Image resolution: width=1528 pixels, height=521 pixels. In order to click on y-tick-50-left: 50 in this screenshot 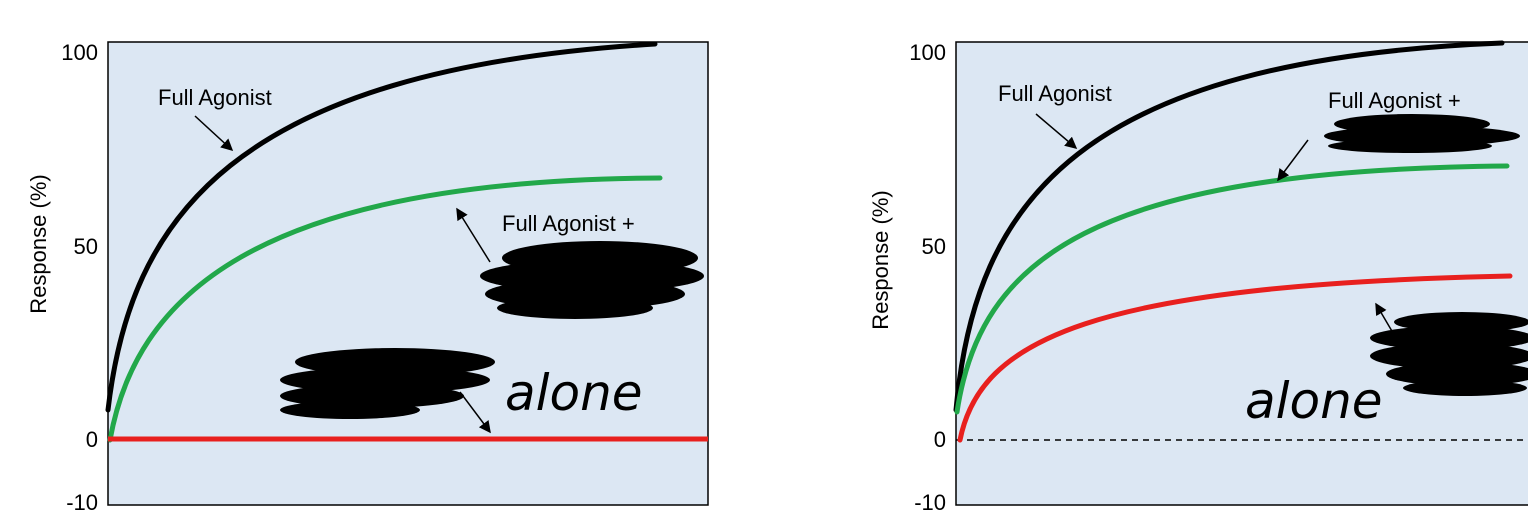, I will do `click(86, 246)`.